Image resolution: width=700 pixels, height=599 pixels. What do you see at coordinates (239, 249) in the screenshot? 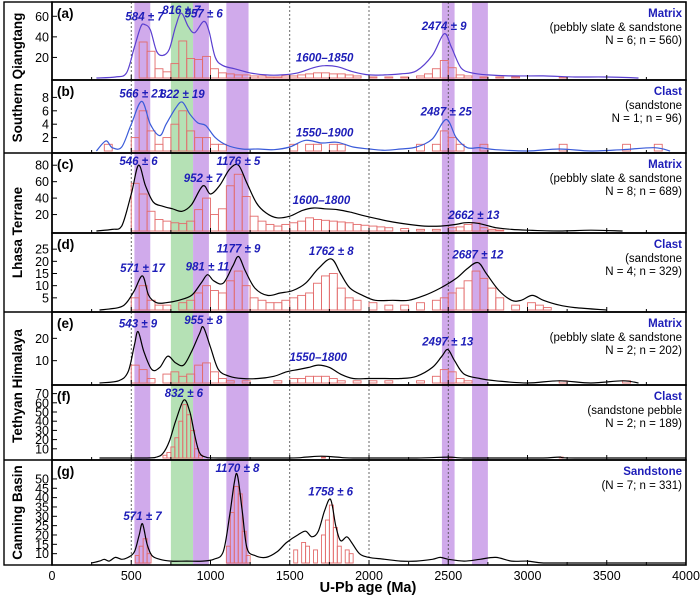
I see `peak-age-label: 1177 ± 9` at bounding box center [239, 249].